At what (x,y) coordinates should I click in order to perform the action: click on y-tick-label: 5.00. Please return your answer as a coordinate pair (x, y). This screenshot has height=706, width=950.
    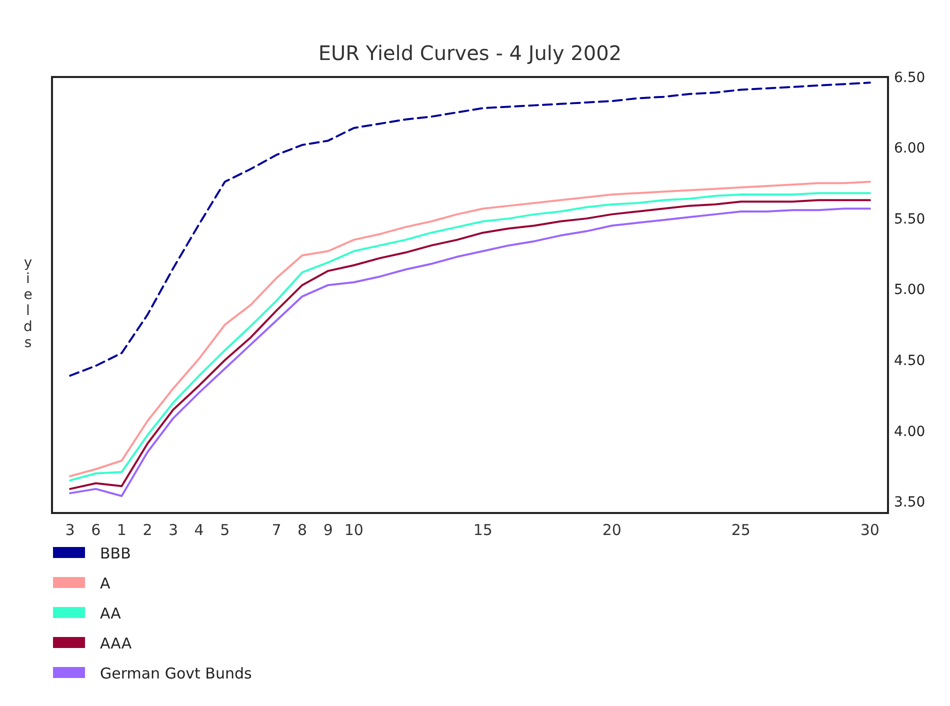
    Looking at the image, I should click on (910, 290).